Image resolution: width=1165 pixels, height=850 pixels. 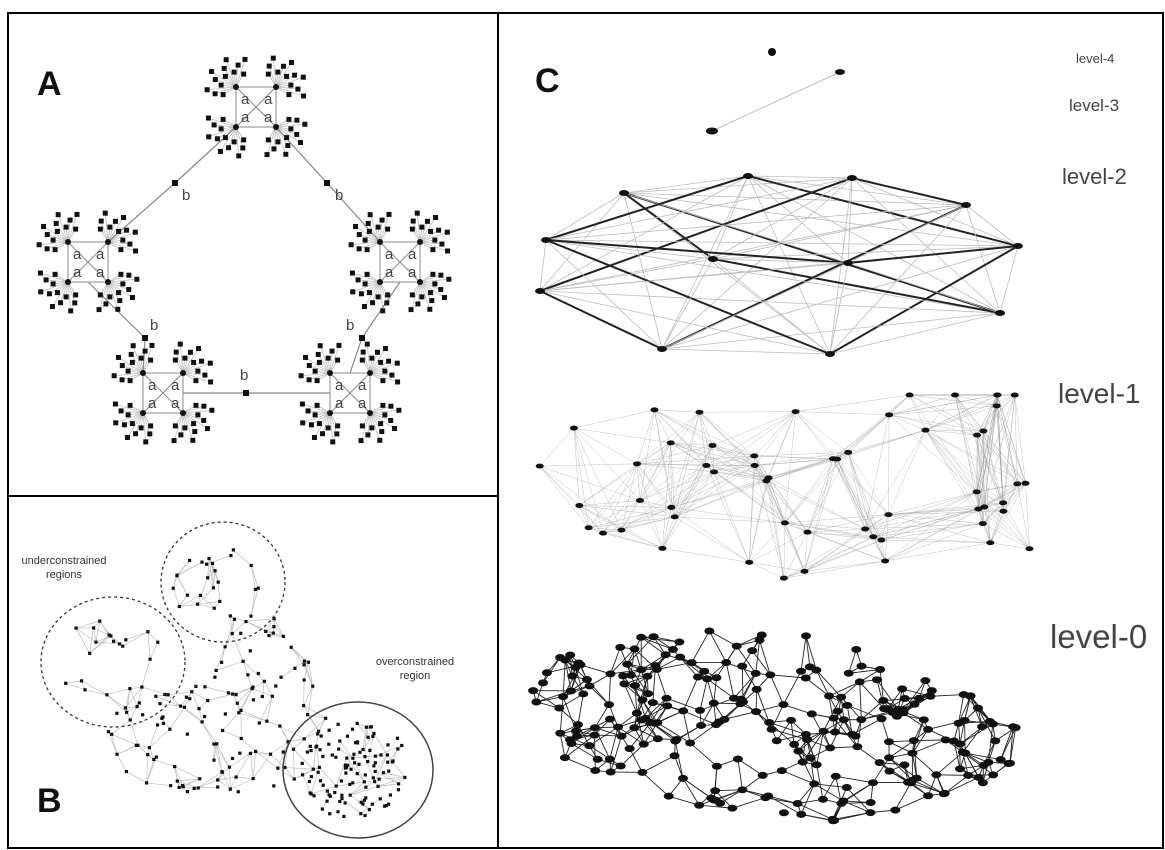 What do you see at coordinates (772, 52) in the screenshot?
I see `level-4-node` at bounding box center [772, 52].